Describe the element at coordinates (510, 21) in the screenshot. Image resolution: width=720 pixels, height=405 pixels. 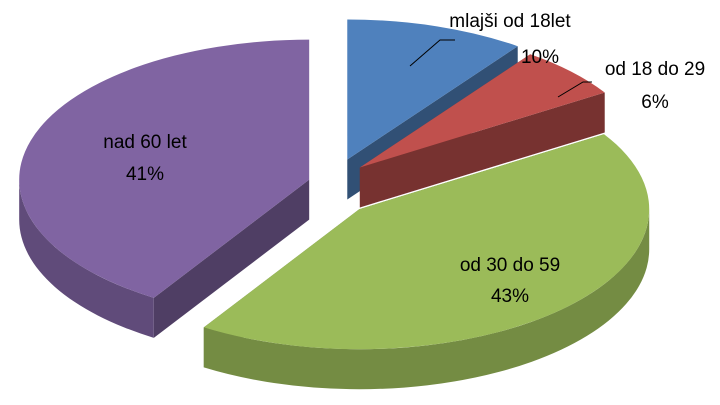
I see `data-label-name: mlajši od 18let` at that location.